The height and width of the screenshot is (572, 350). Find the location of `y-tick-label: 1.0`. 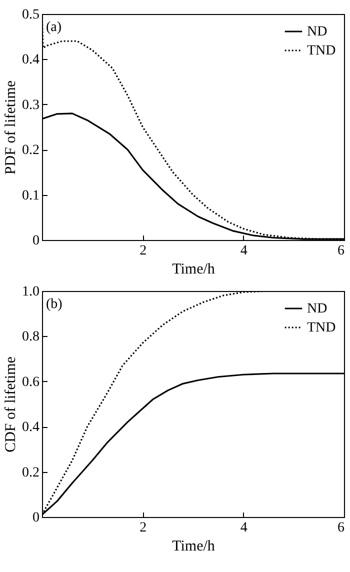

y-tick-label: 1.0 is located at coordinates (31, 292).